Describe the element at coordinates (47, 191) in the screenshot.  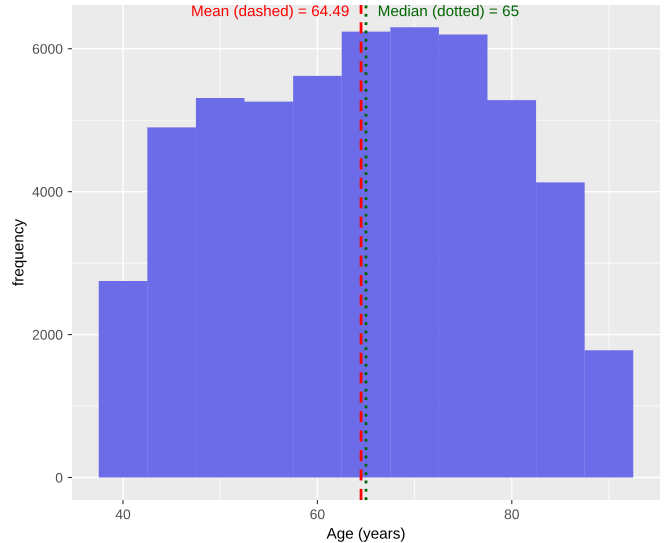
I see `y-tick-label: 4000` at that location.